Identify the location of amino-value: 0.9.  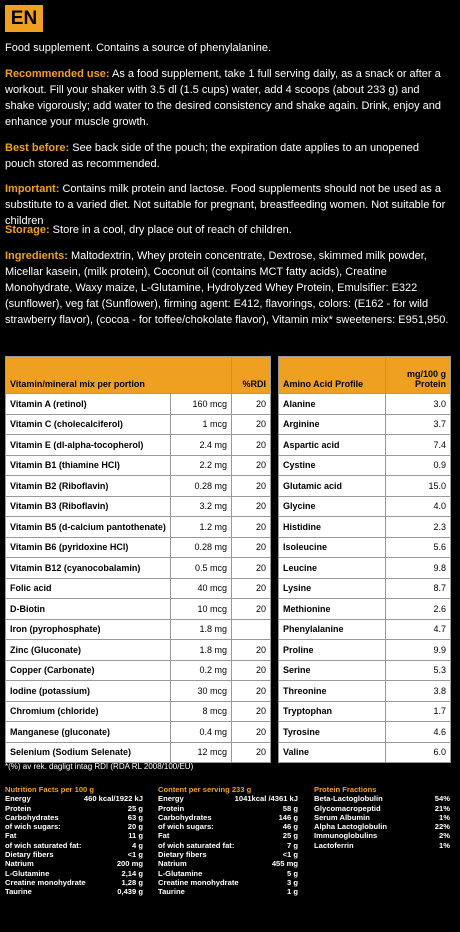
(418, 465).